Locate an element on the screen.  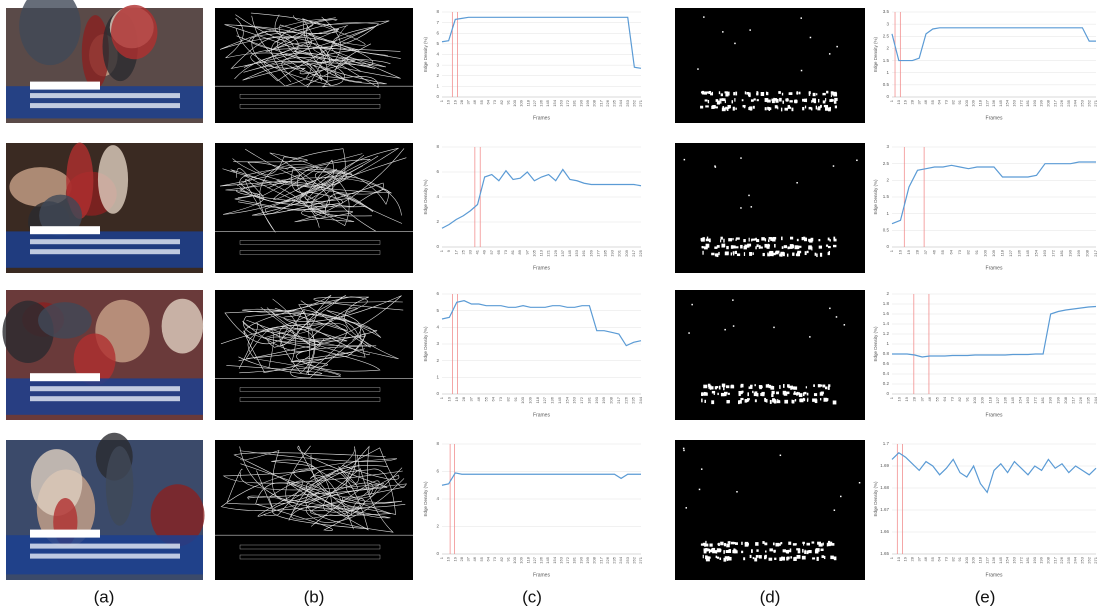
y-tick-label: 0 is located at coordinates (437, 553).